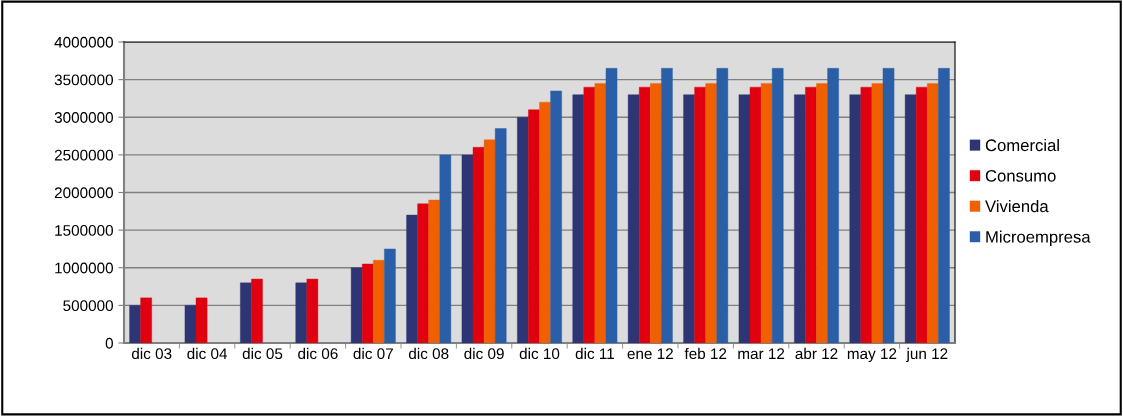 This screenshot has width=1123, height=416. I want to click on x-tick-label: dic 06, so click(318, 353).